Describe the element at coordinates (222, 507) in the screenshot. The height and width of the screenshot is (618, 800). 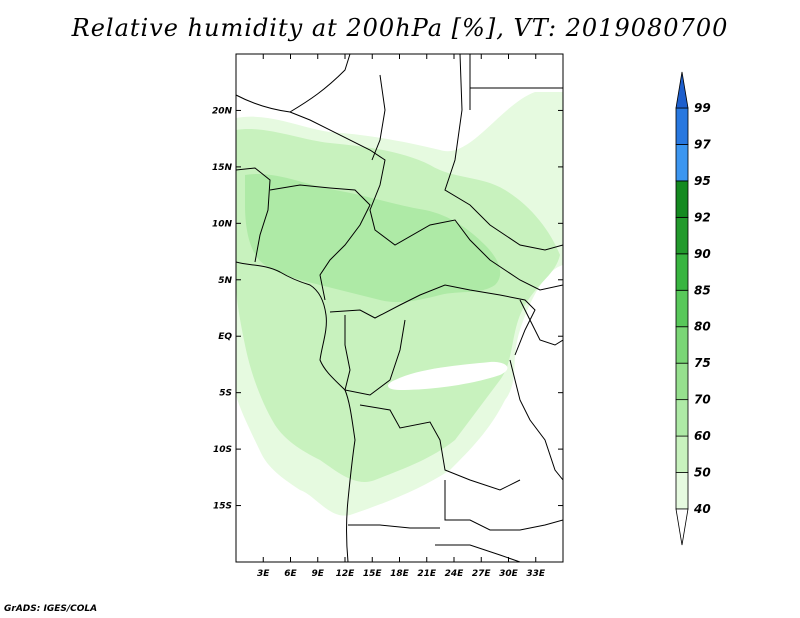
I see `lat-tick-label: 15S` at that location.